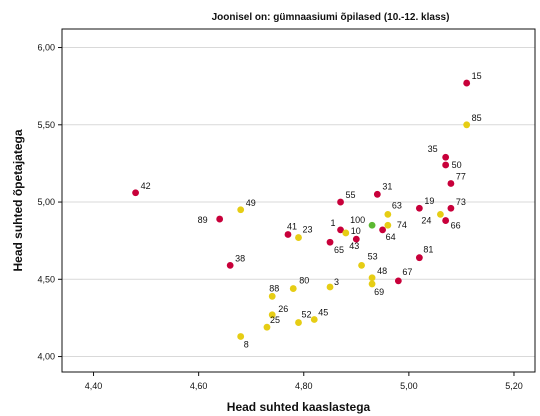 This screenshot has width=540, height=416. Describe the element at coordinates (391, 237) in the screenshot. I see `point-label: 64` at that location.